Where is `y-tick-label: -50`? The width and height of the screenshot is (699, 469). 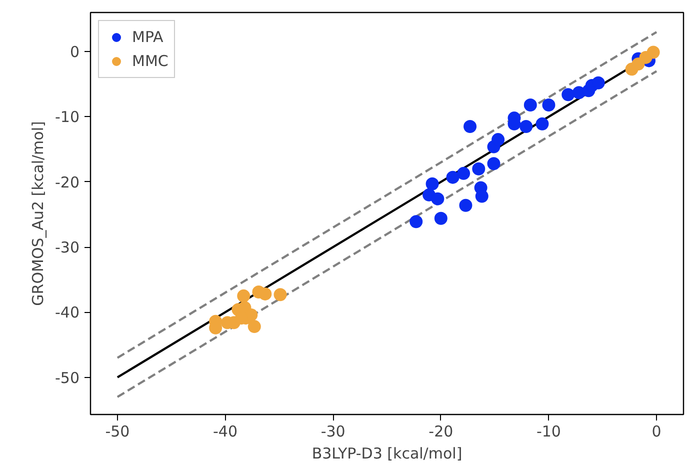 y-tick-label: -50 is located at coordinates (67, 377).